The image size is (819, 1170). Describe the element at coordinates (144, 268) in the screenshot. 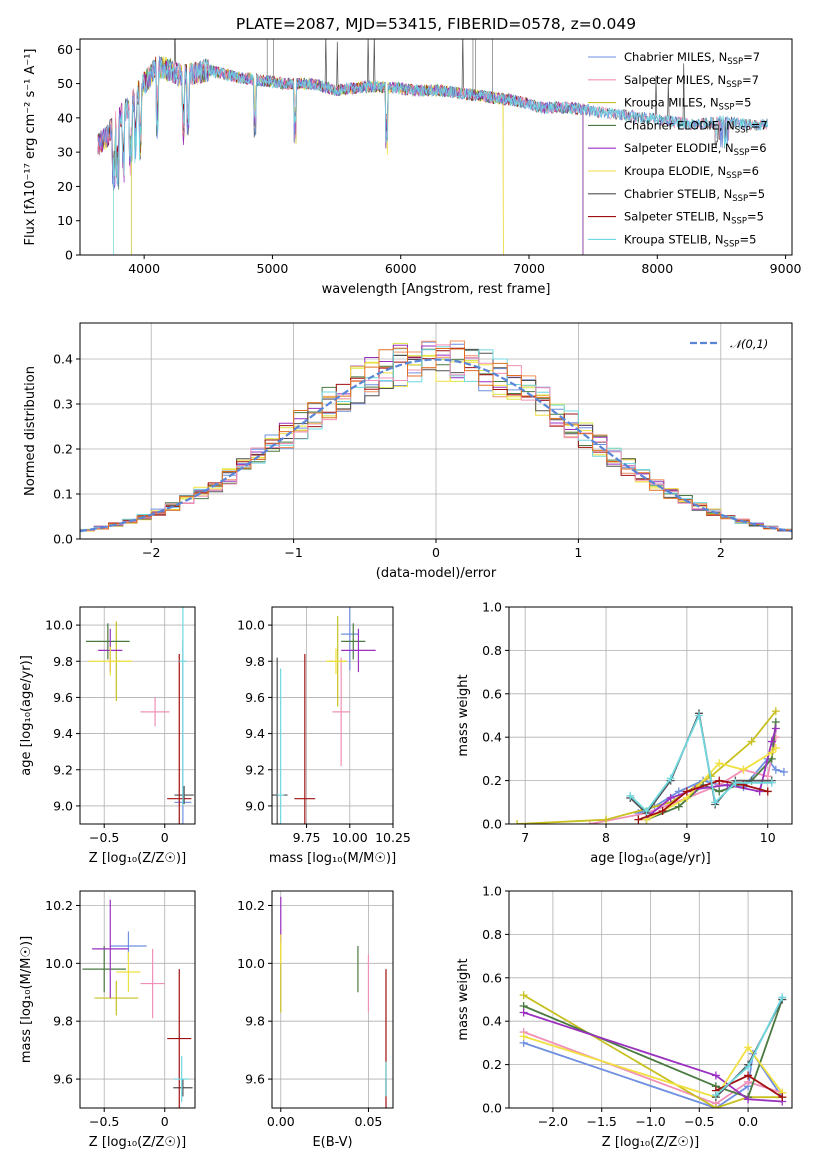

I see `x-tick-label: 4000` at that location.